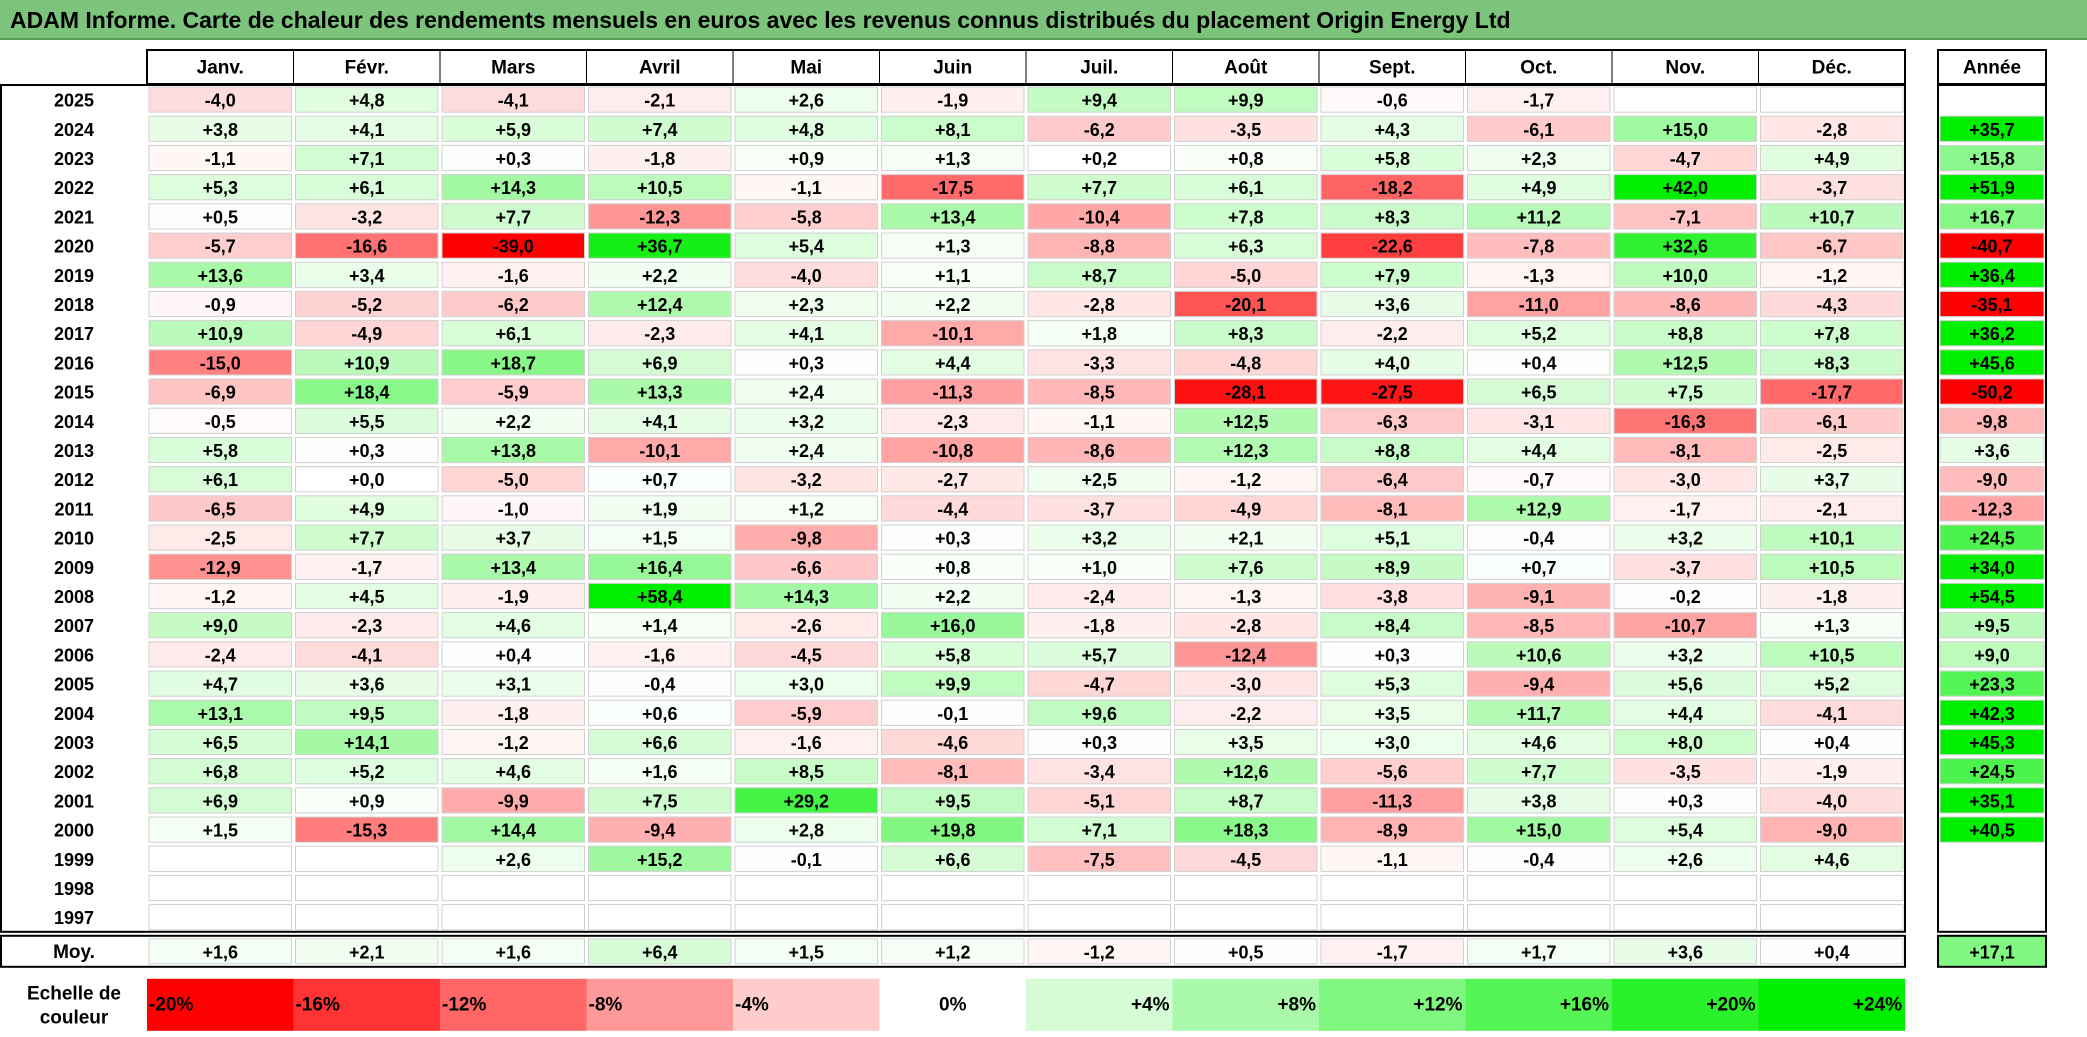  Describe the element at coordinates (806, 451) in the screenshot. I see `cell-value: +2,4` at that location.